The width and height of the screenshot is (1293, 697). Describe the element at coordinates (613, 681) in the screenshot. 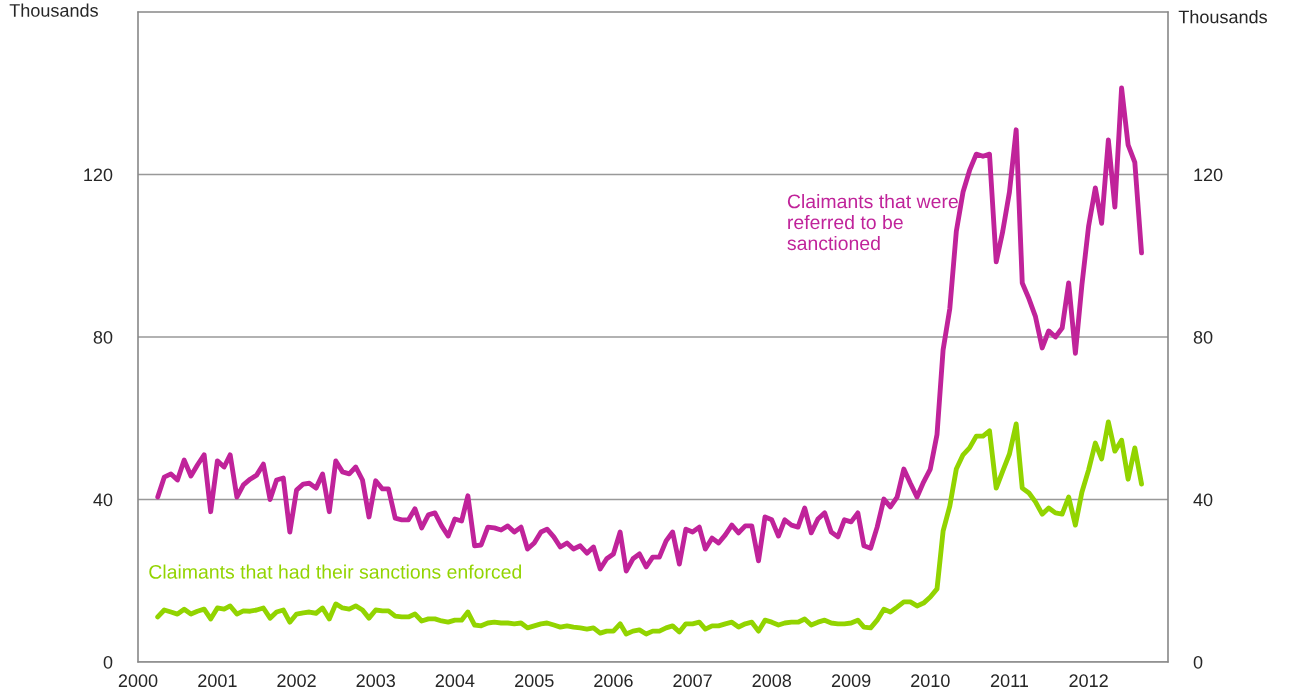

I see `x-tick-label: 2006` at that location.